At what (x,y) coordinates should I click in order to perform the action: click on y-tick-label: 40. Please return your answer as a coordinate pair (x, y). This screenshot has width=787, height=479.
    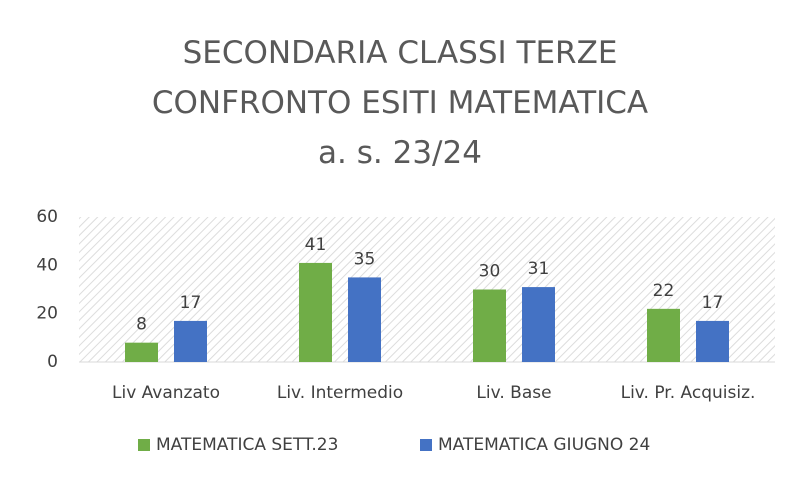
    Looking at the image, I should click on (47, 265).